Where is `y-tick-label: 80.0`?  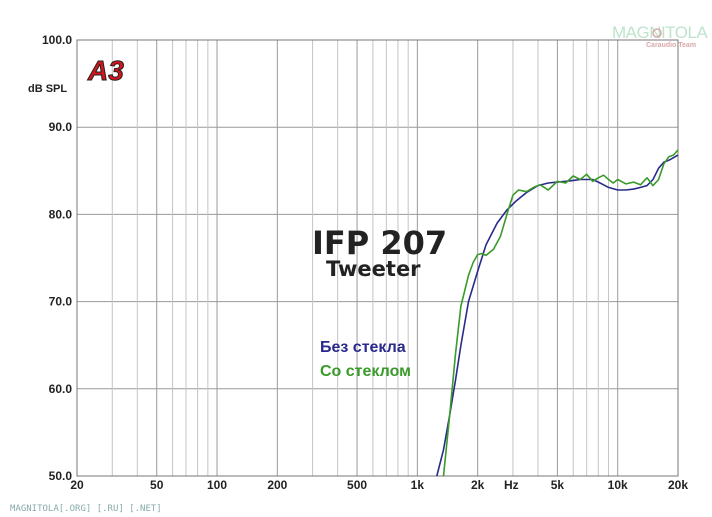
y-tick-label: 80.0 is located at coordinates (61, 214).